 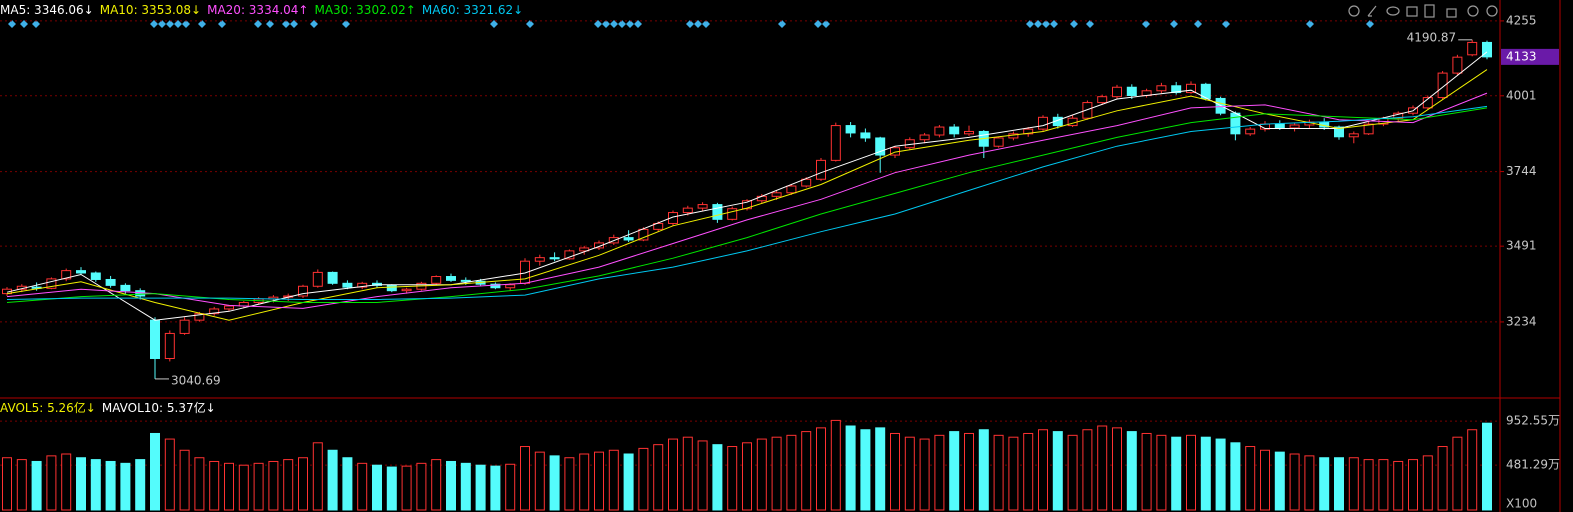 I want to click on zoom-out-icon, so click(x=1492, y=11).